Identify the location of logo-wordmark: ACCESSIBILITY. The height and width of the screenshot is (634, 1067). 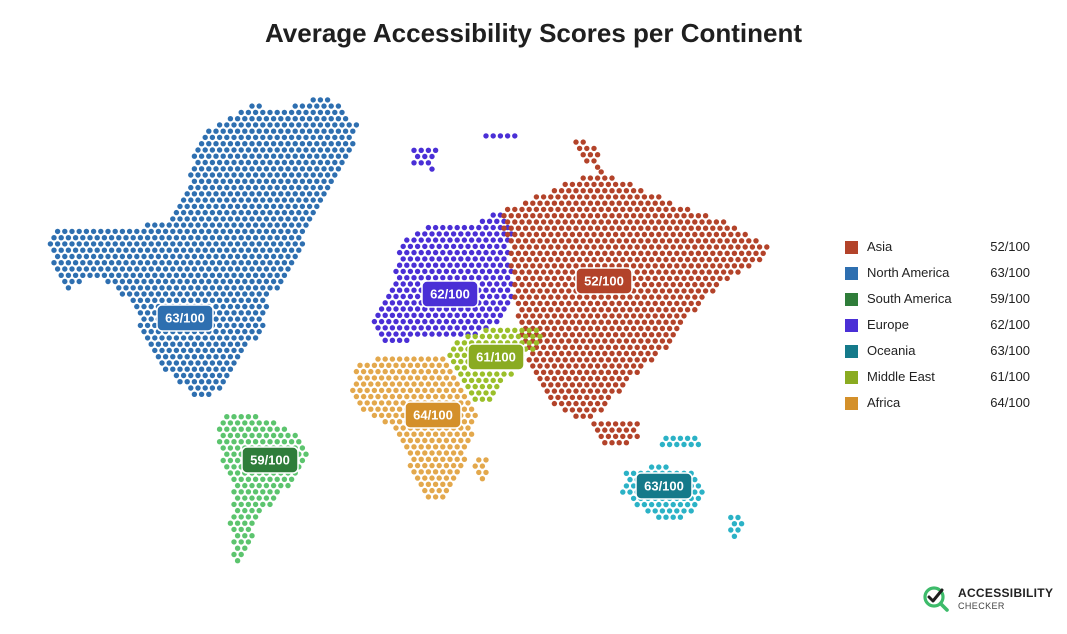
(1006, 593).